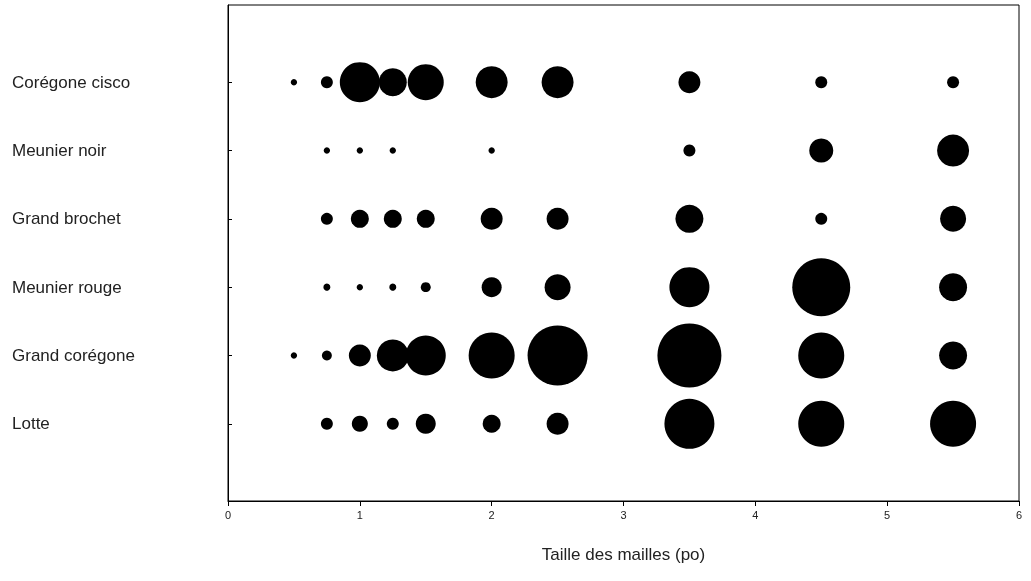  What do you see at coordinates (59, 151) in the screenshot?
I see `y-tick-label: Meunier noir` at bounding box center [59, 151].